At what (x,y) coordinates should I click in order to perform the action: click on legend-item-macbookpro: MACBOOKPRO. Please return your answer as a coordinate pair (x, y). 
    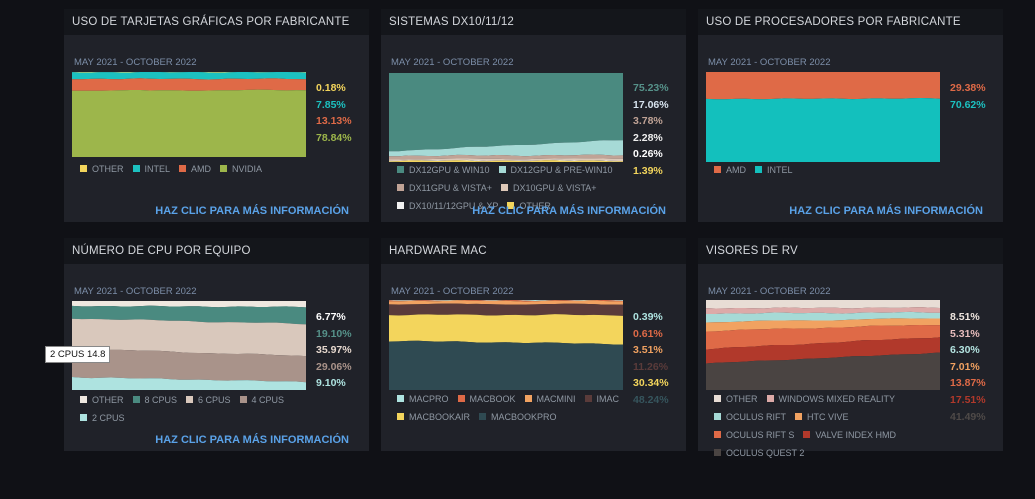
    Looking at the image, I should click on (518, 417).